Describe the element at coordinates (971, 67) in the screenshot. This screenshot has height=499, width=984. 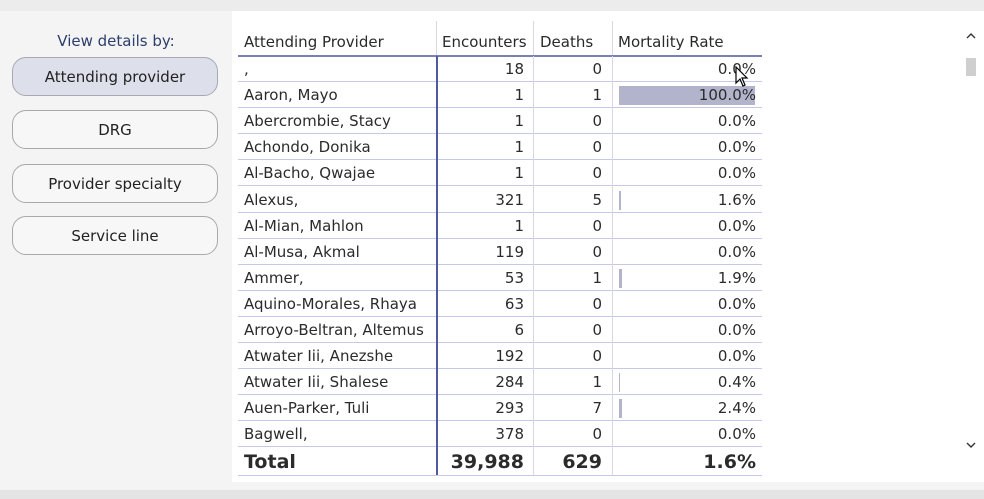
I see `scroll-thumb` at that location.